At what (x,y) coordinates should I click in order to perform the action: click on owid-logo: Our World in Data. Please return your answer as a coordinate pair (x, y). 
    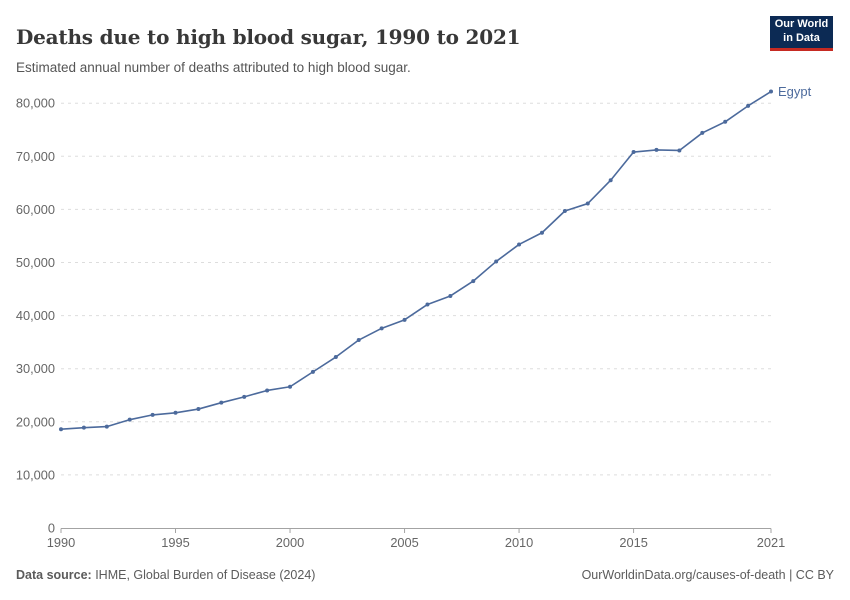
    Looking at the image, I should click on (801, 33).